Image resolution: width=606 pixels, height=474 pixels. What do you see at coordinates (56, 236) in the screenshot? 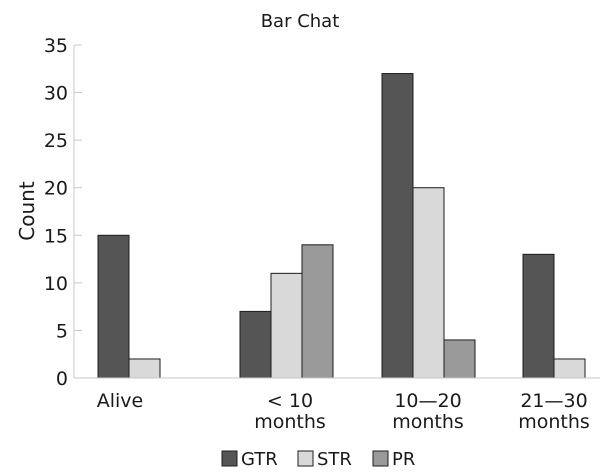
I see `y-tick-label: 15` at bounding box center [56, 236].